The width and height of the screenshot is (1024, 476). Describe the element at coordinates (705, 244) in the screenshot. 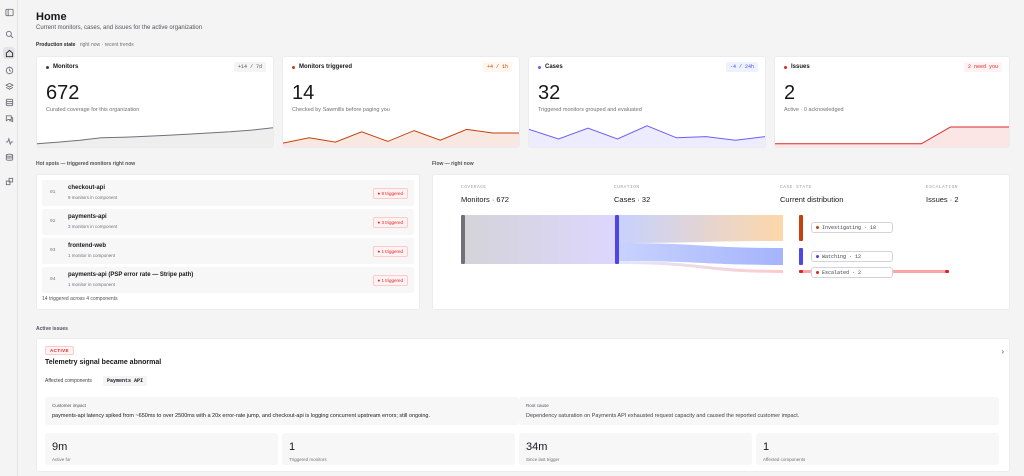

I see `flow-sankey` at that location.